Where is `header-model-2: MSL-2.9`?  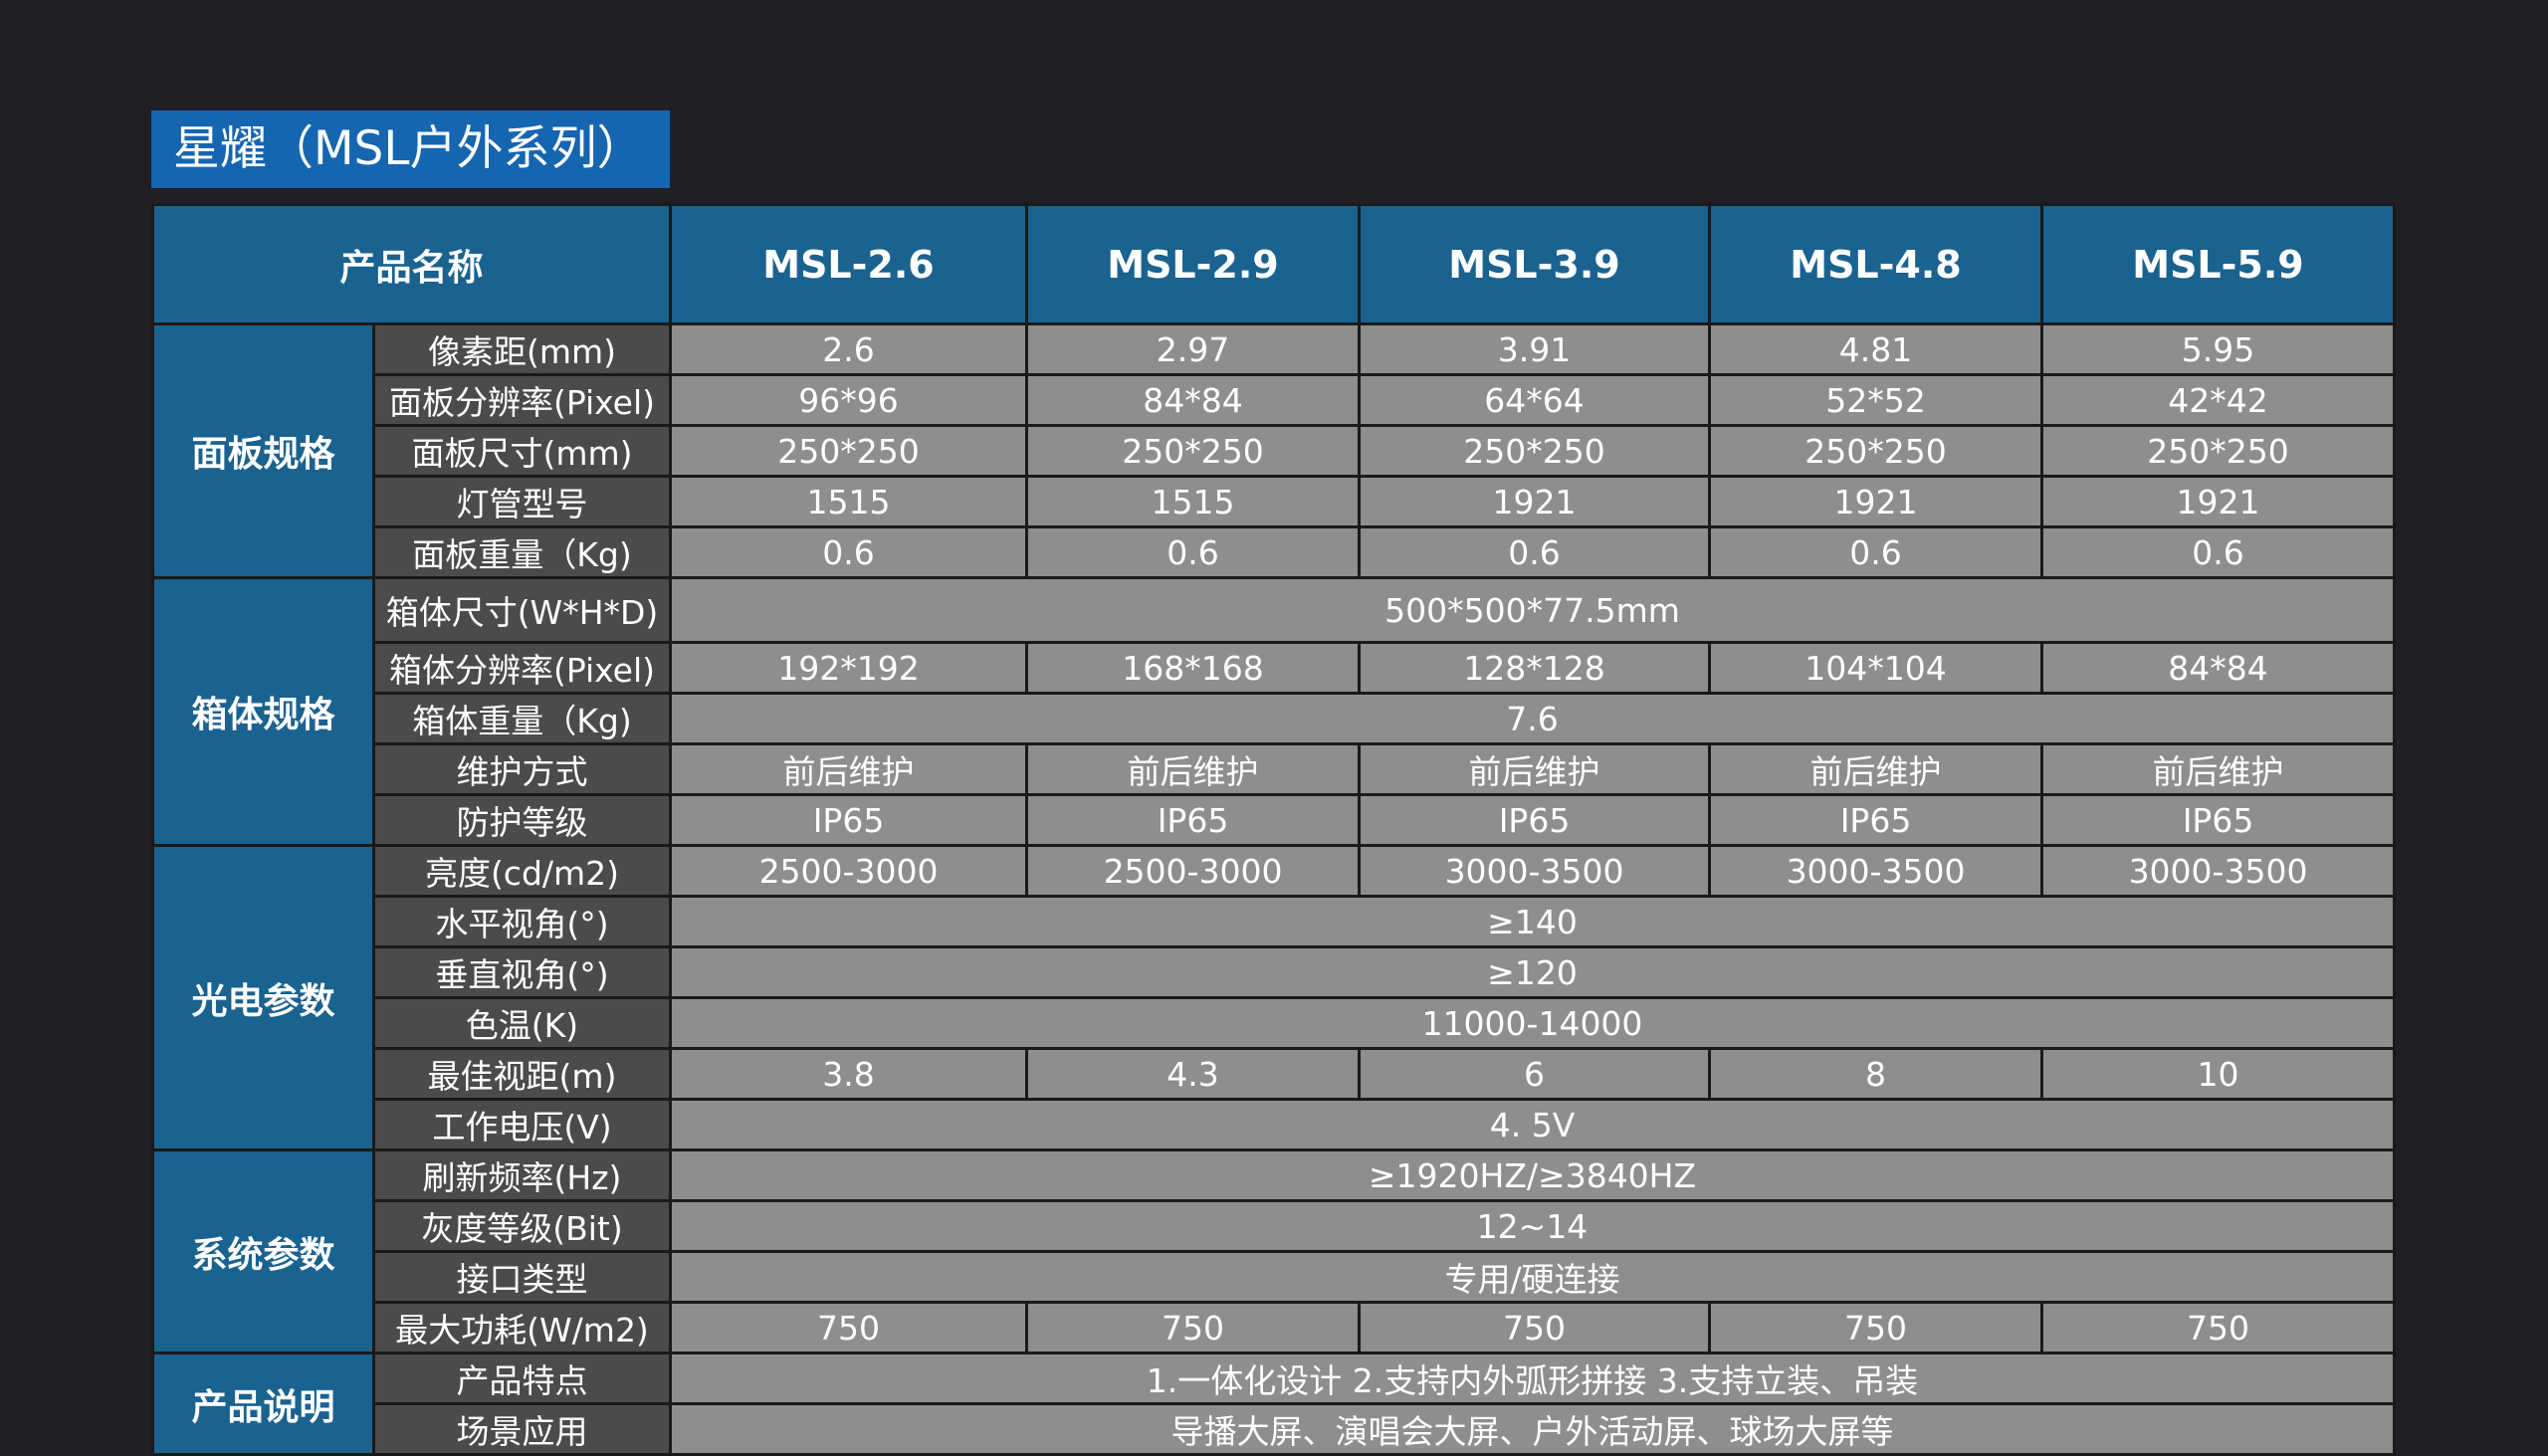 header-model-2: MSL-2.9 is located at coordinates (1193, 264).